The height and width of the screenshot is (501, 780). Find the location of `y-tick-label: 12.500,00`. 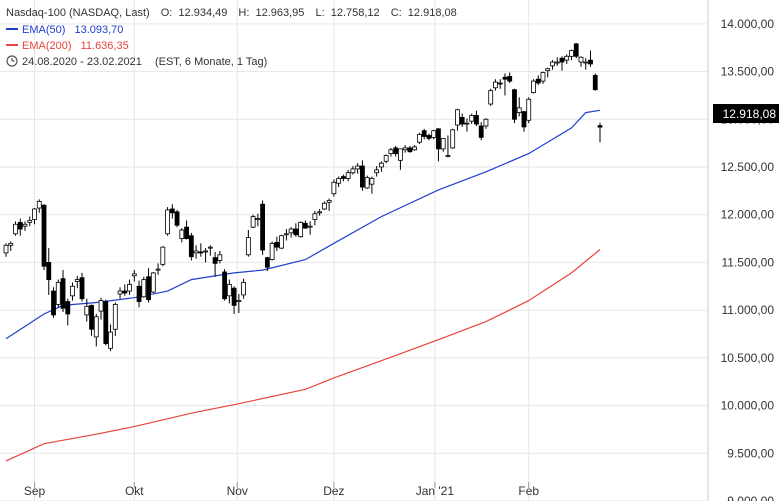

y-tick-label: 12.500,00 is located at coordinates (748, 167).